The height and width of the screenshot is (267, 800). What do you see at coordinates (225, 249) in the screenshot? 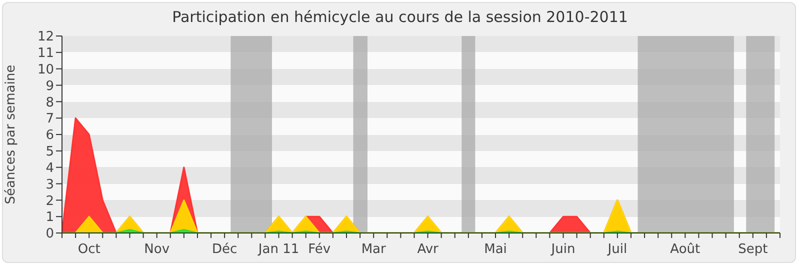
I see `x-tick-label: Déc` at bounding box center [225, 249].